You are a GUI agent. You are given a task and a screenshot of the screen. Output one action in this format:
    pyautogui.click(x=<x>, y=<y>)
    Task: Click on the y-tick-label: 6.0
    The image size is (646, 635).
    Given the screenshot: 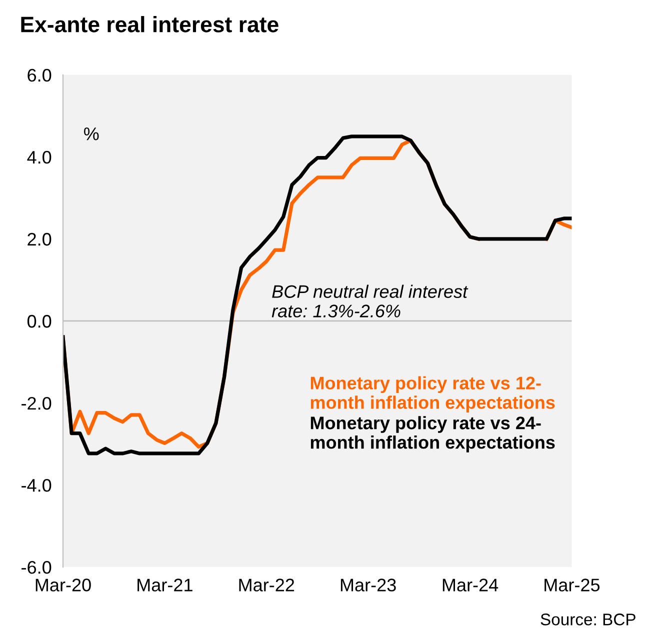 What is the action you would take?
    pyautogui.click(x=40, y=75)
    